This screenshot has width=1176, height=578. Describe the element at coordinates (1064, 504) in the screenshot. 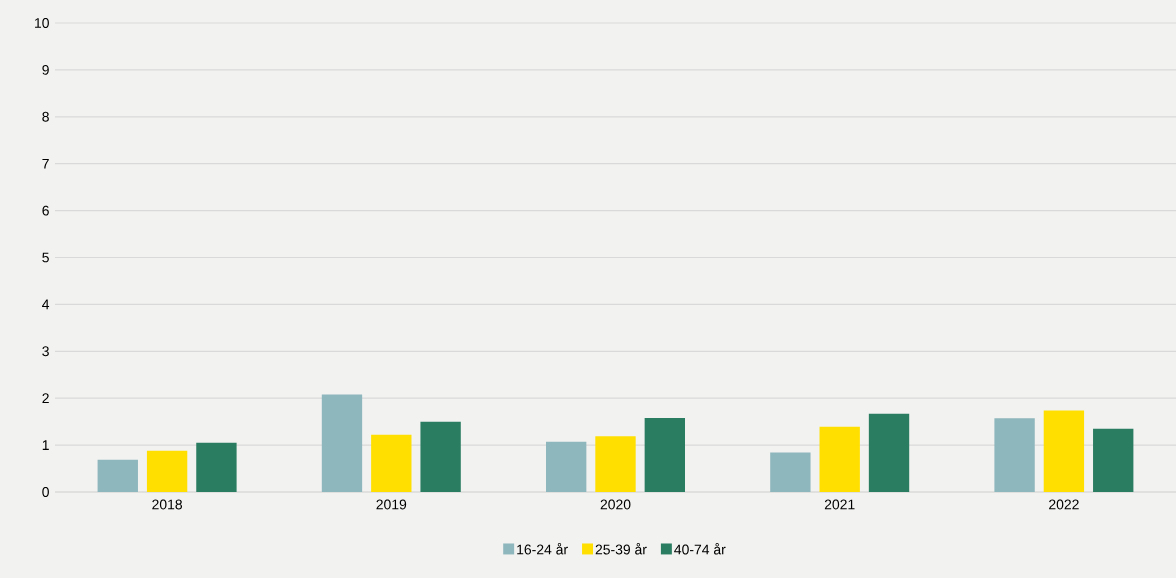

I see `x-tick-label: 2022` at that location.